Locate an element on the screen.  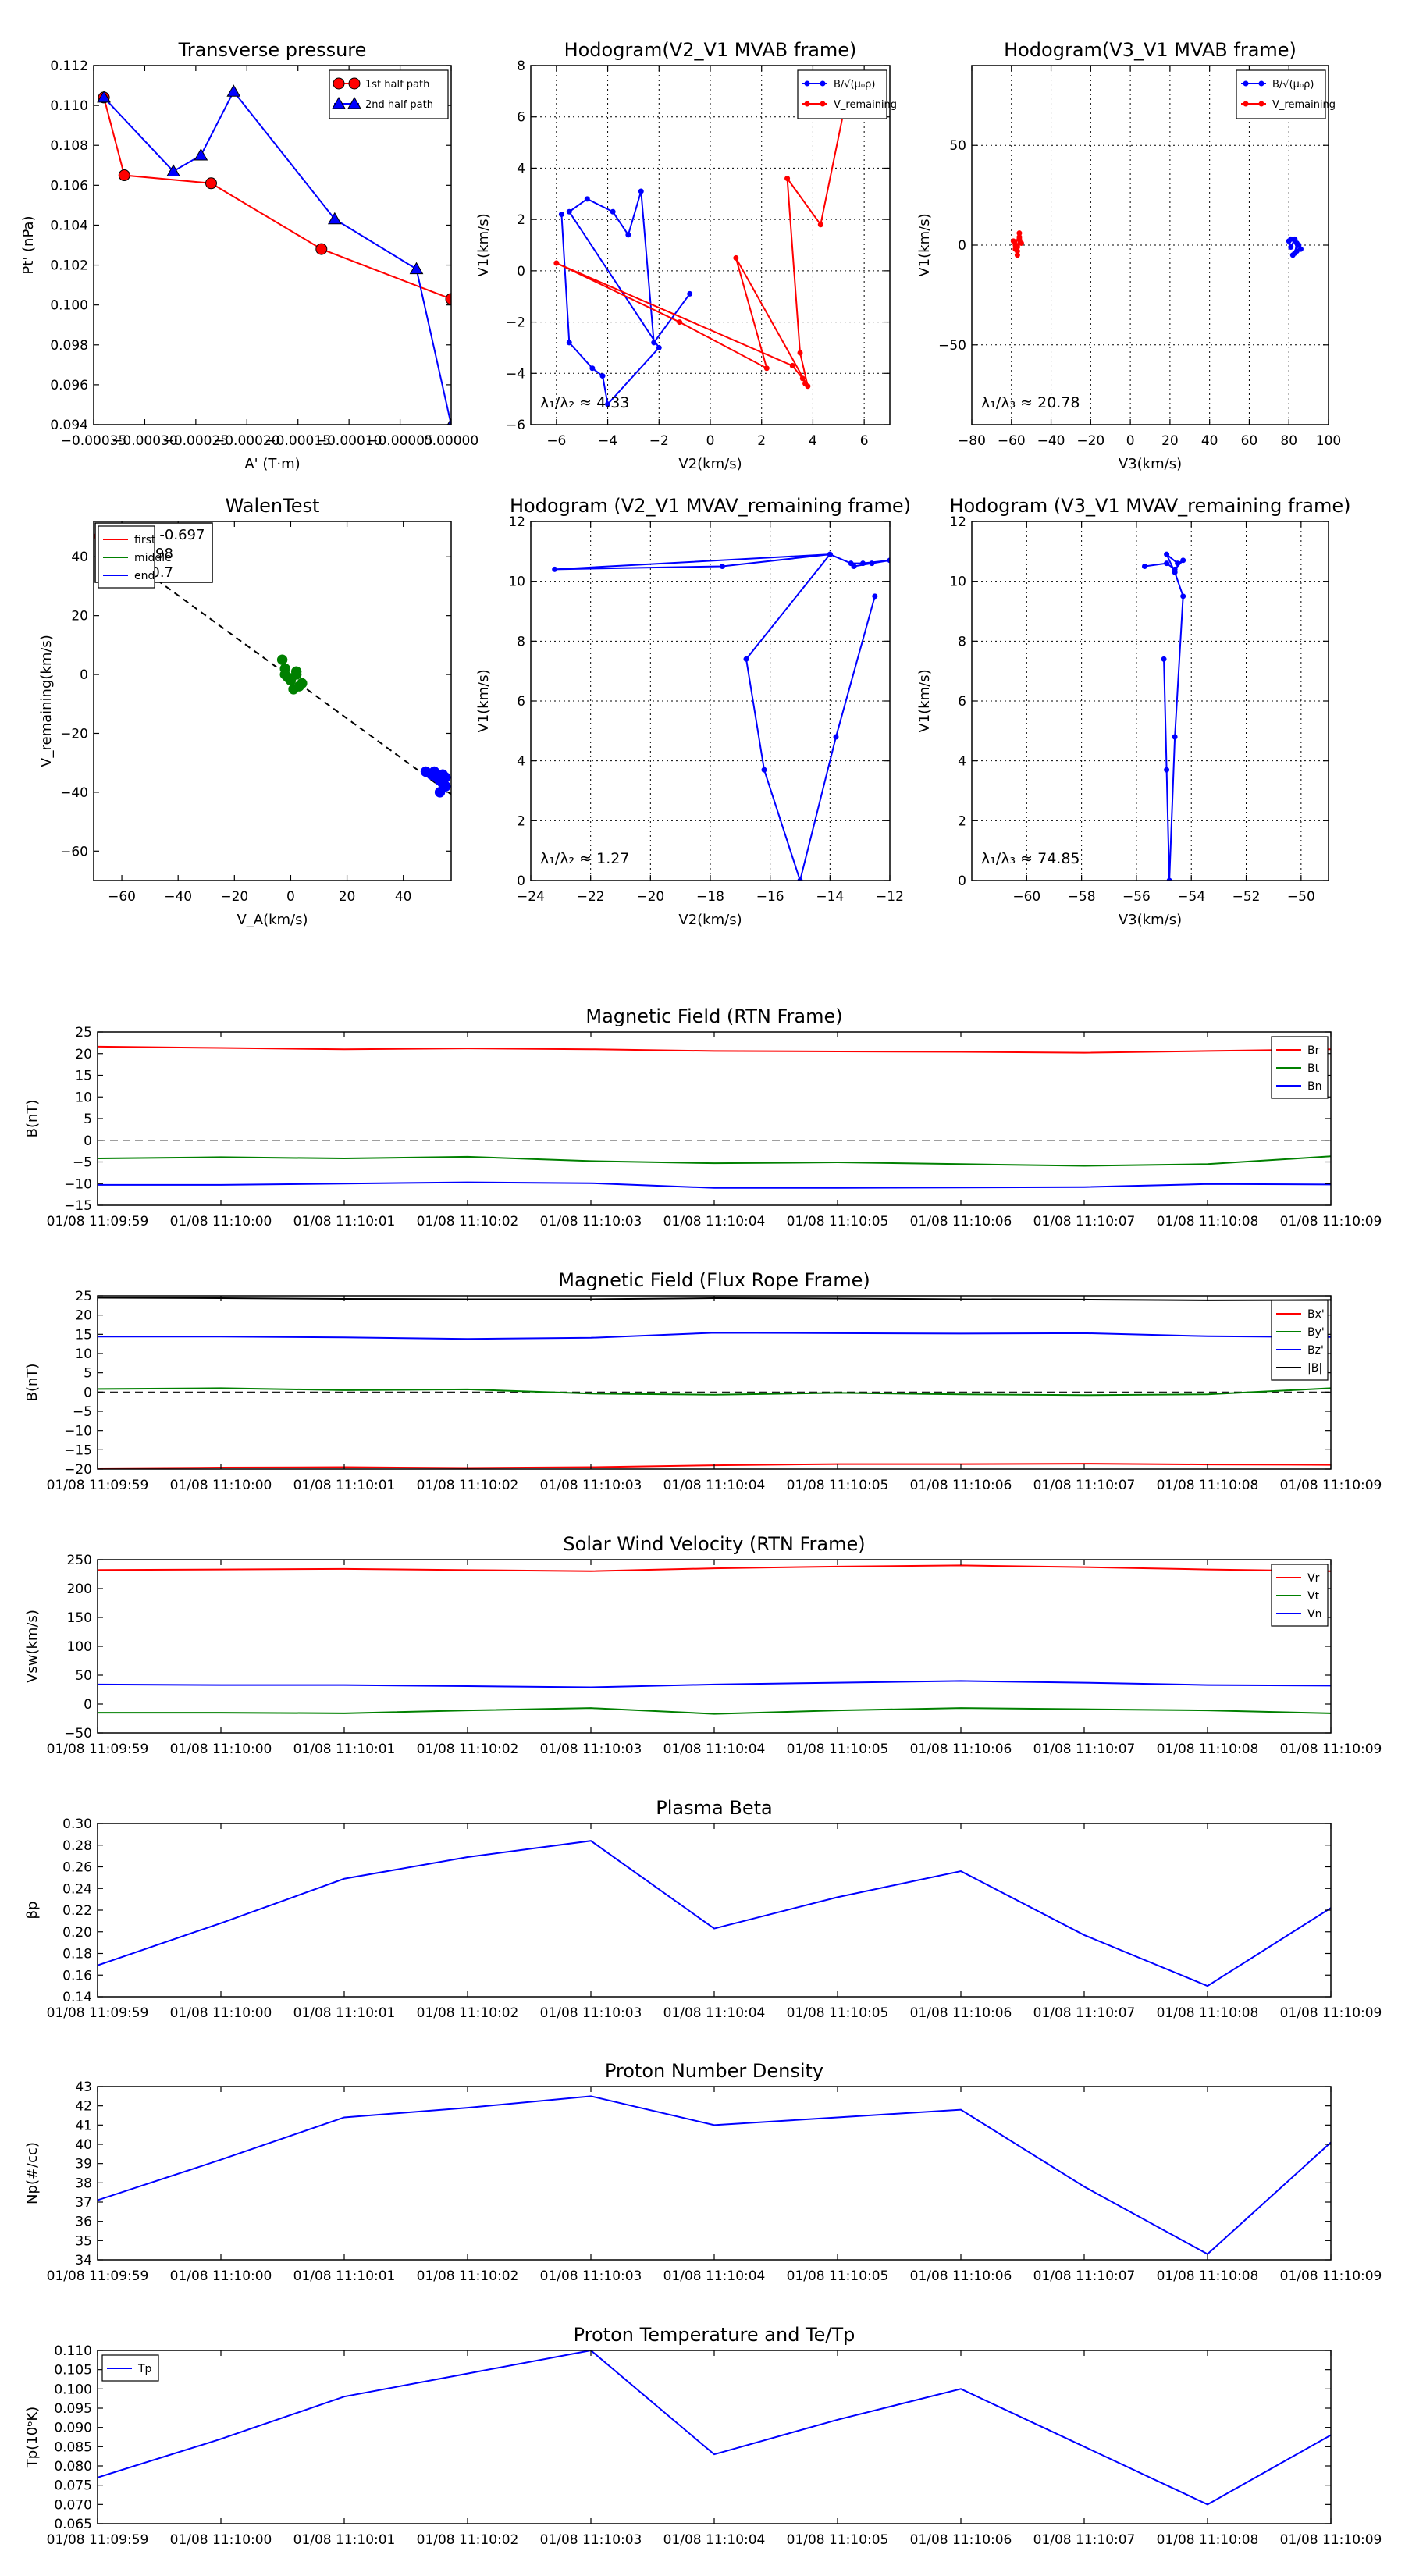
x-tick-label: 01/08 11:10:03 is located at coordinates (591, 1221).